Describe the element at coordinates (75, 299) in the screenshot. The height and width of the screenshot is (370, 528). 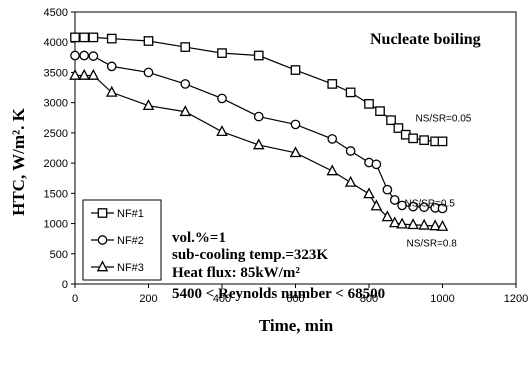
I see `x-tick-label: 0` at that location.